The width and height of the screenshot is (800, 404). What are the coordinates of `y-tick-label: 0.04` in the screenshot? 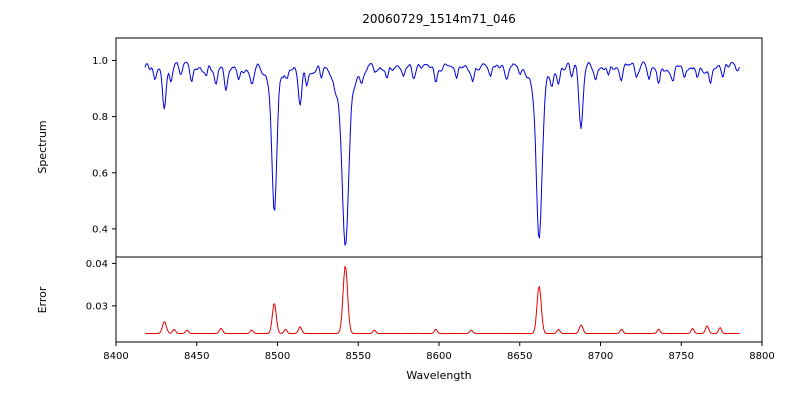 It's located at (97, 264).